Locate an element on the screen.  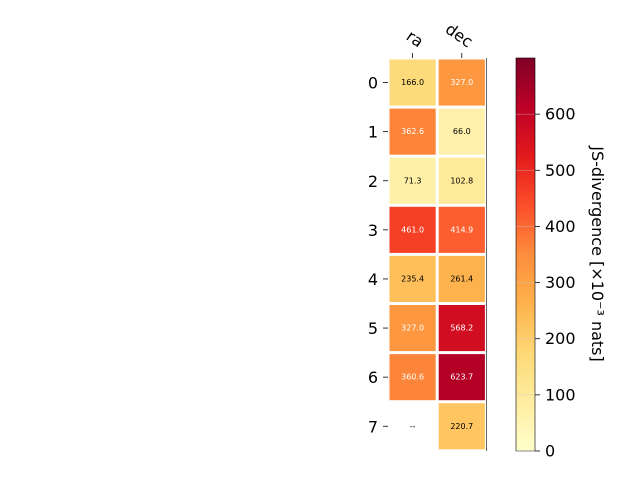
cell-value-label: 461.0 is located at coordinates (412, 229).